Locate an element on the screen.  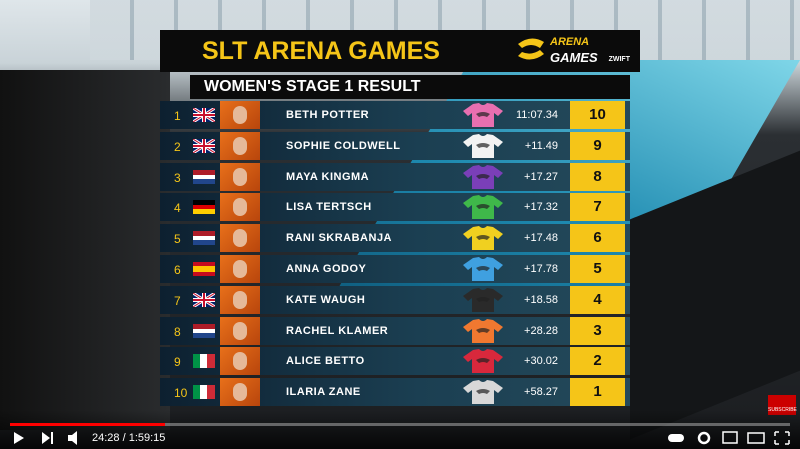
logo-top: ARENA is located at coordinates (570, 42).